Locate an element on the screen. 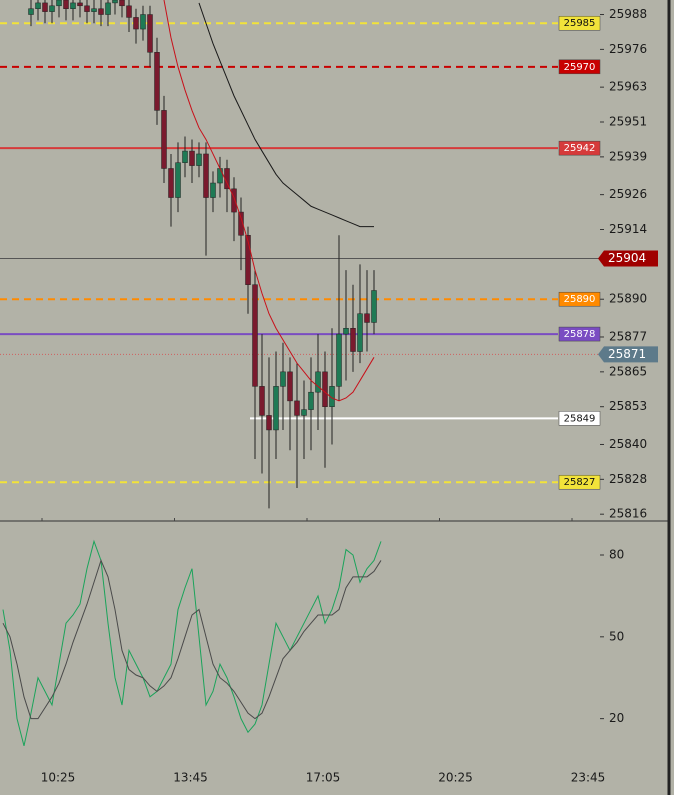  y-tick-label: 25816 is located at coordinates (628, 514).